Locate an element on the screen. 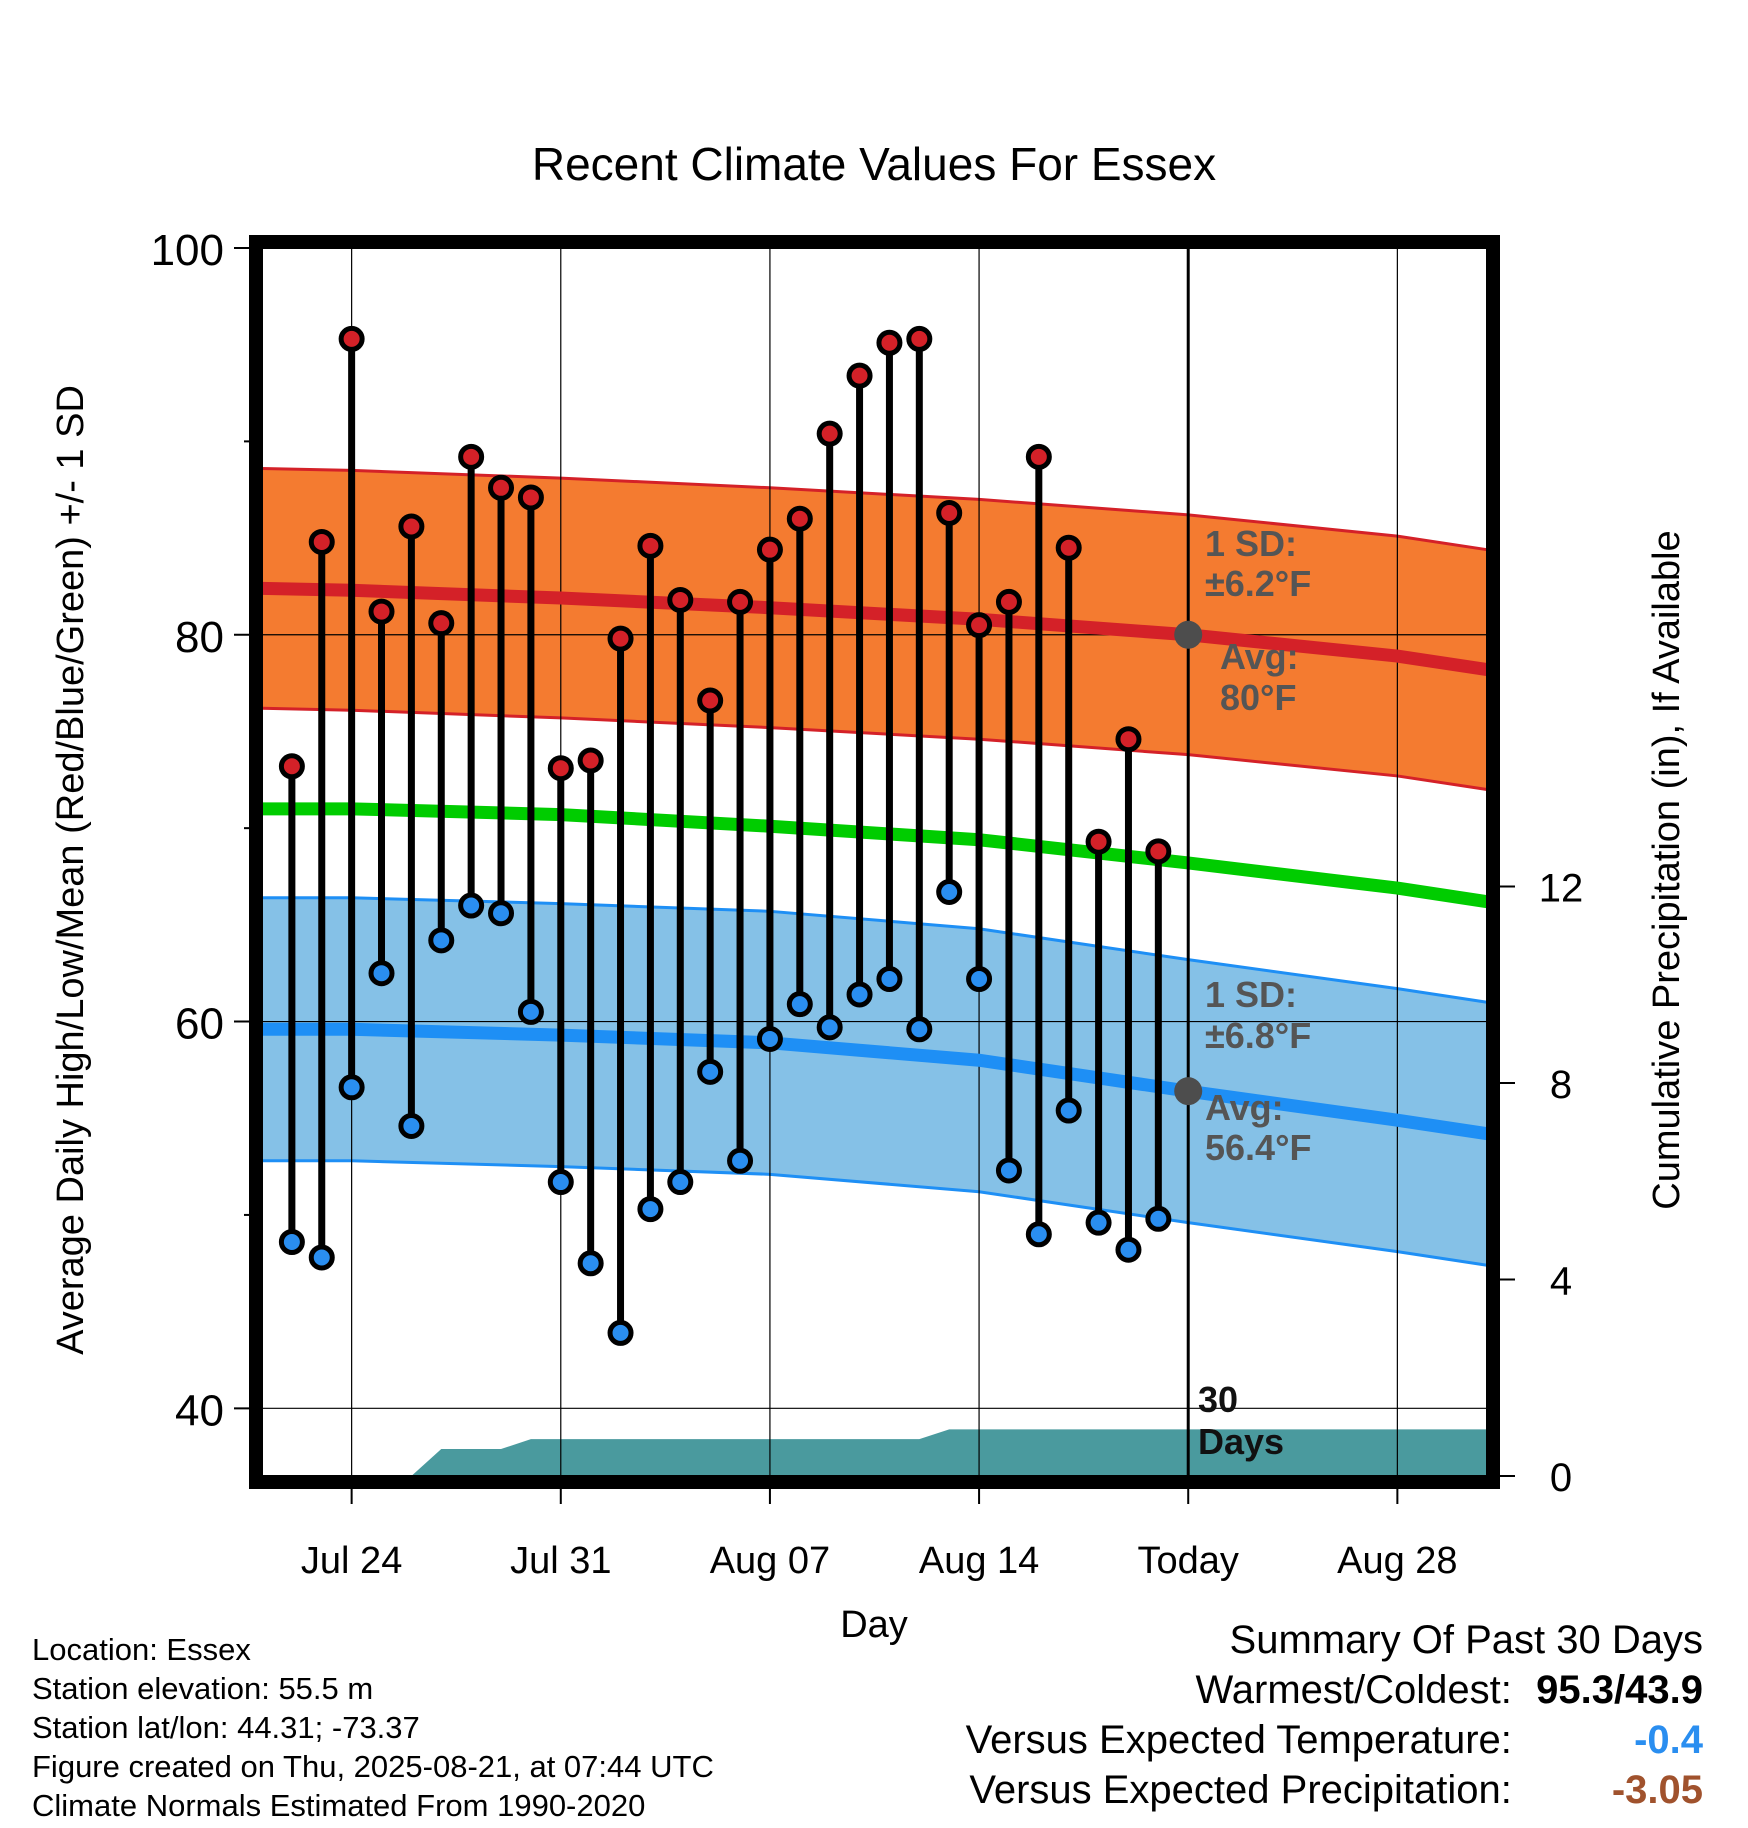 The width and height of the screenshot is (1748, 1828). y-tick-label: 100 is located at coordinates (187, 250).